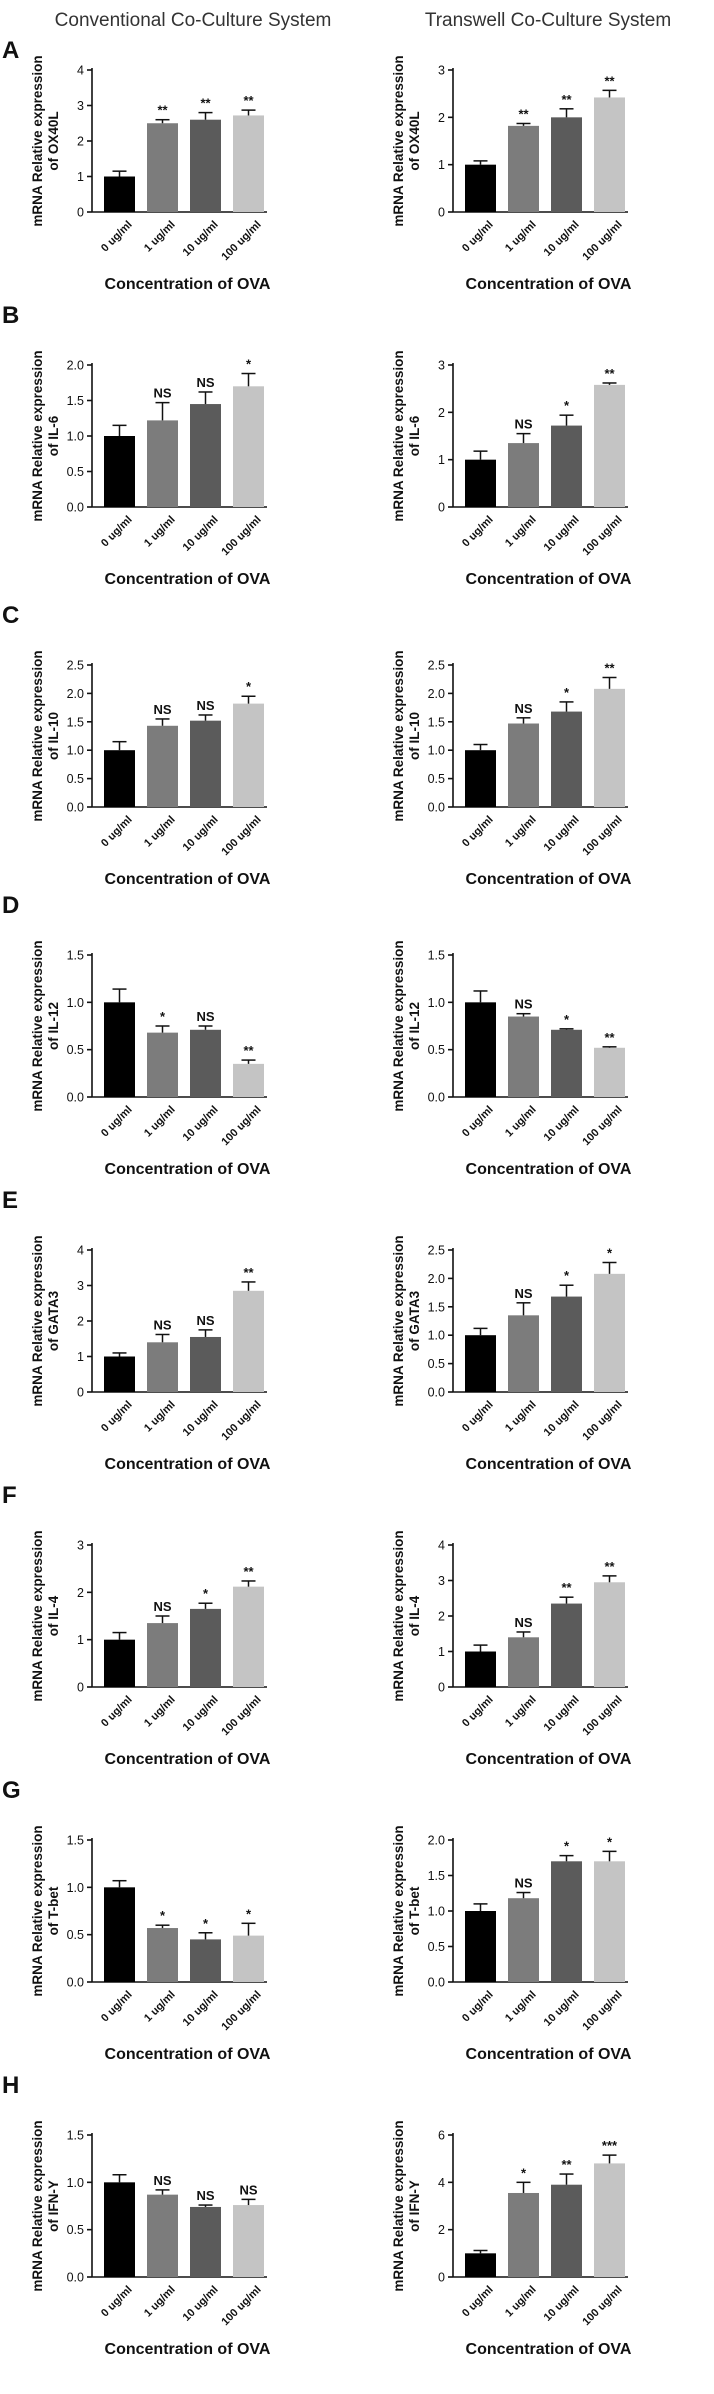 The image size is (714, 2394). What do you see at coordinates (45, 140) in the screenshot?
I see `y-axis-label: mRNA Relative expressionof OX40L` at bounding box center [45, 140].